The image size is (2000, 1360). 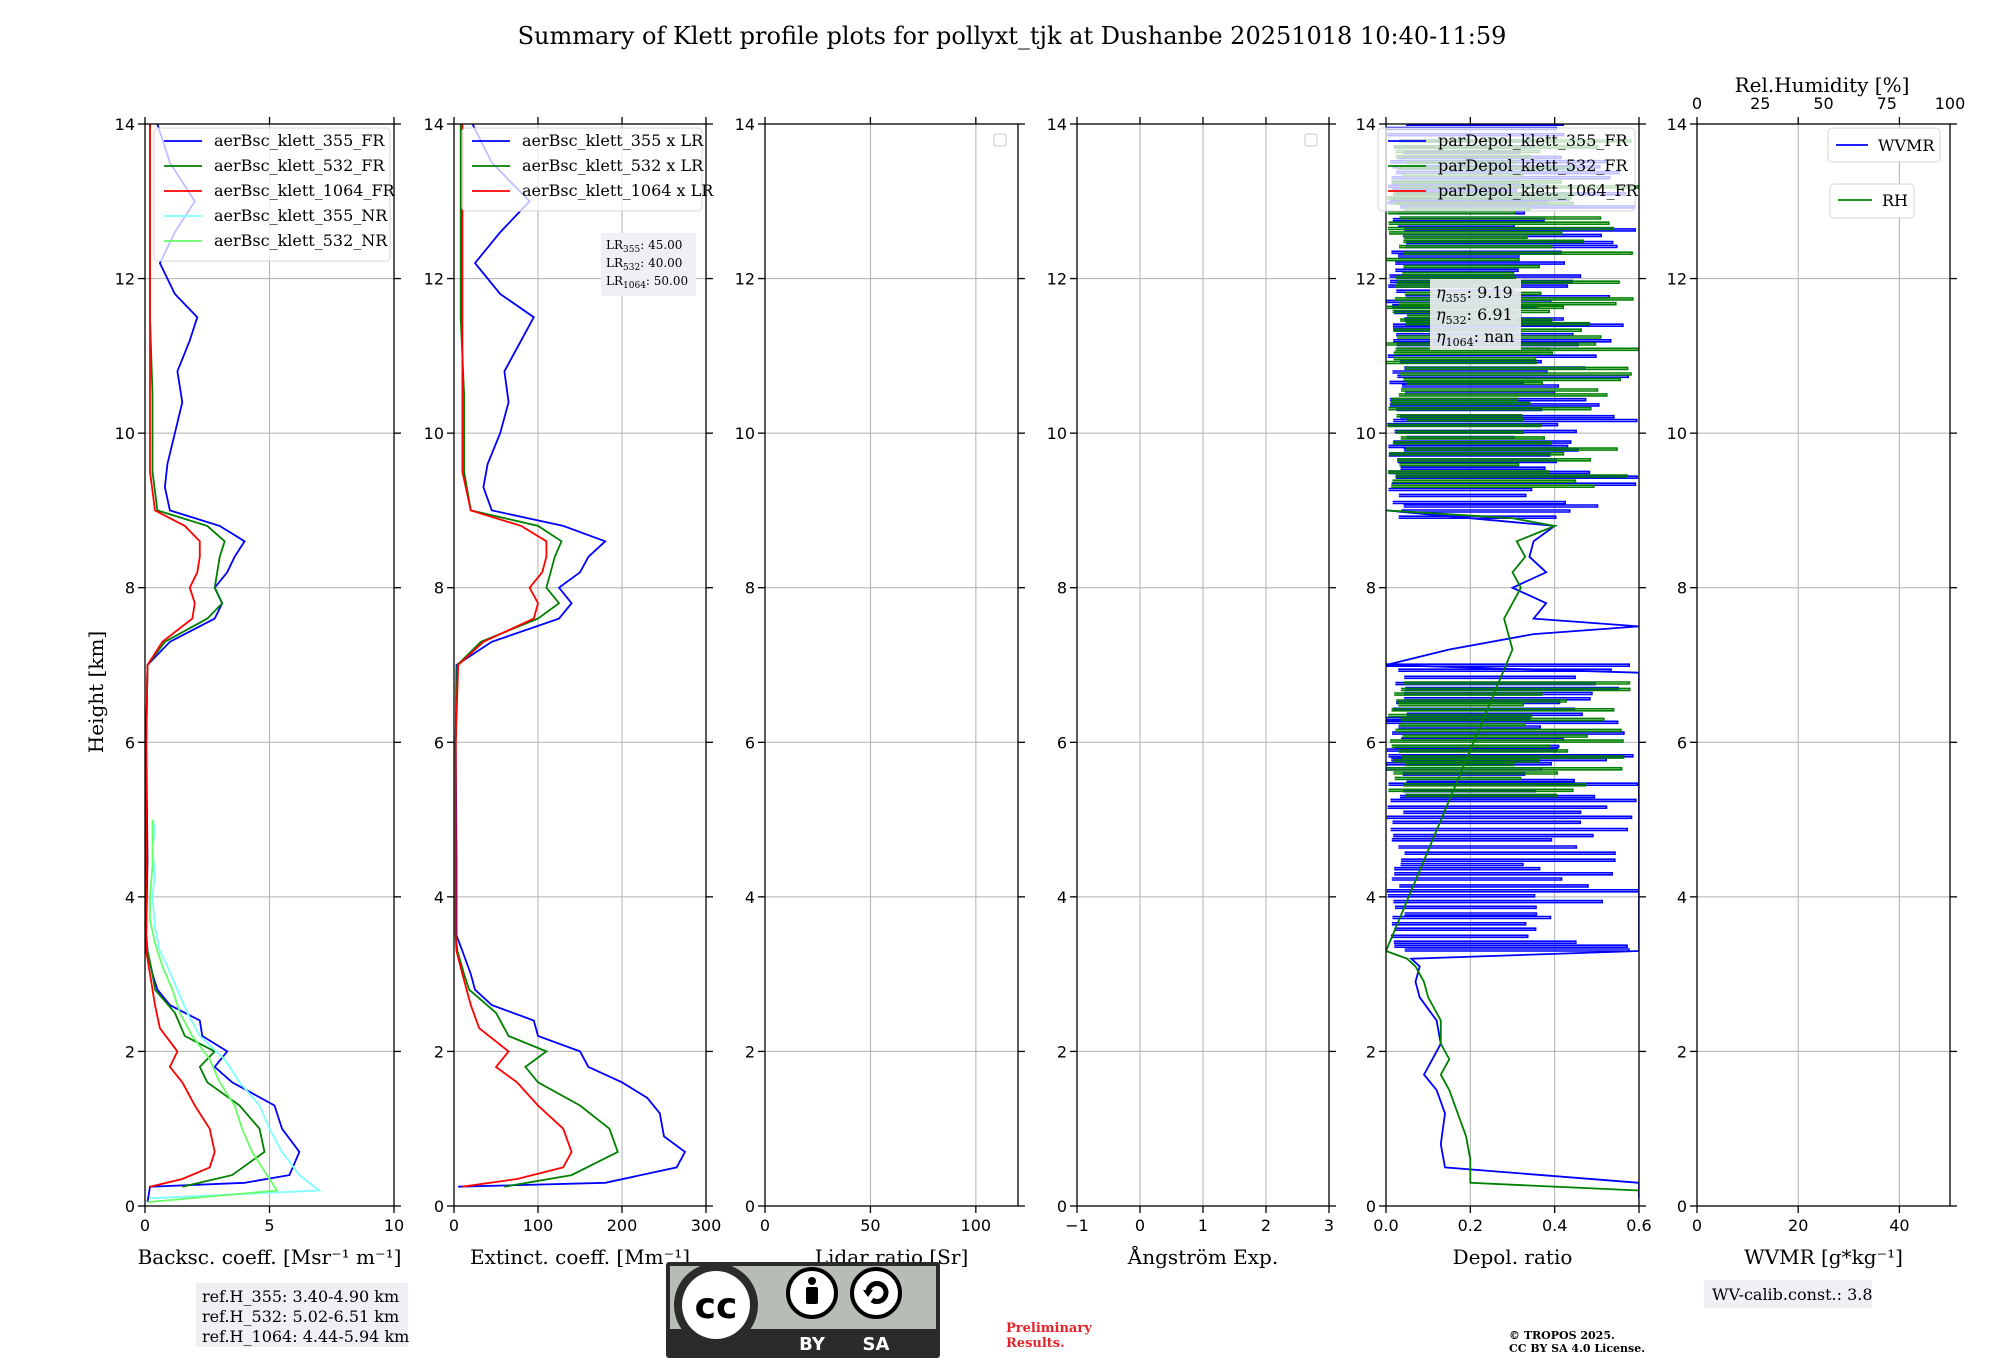 What do you see at coordinates (1788, 1294) in the screenshot?
I see `wv-calibration-box: WV-calib.const.: 3.8` at bounding box center [1788, 1294].